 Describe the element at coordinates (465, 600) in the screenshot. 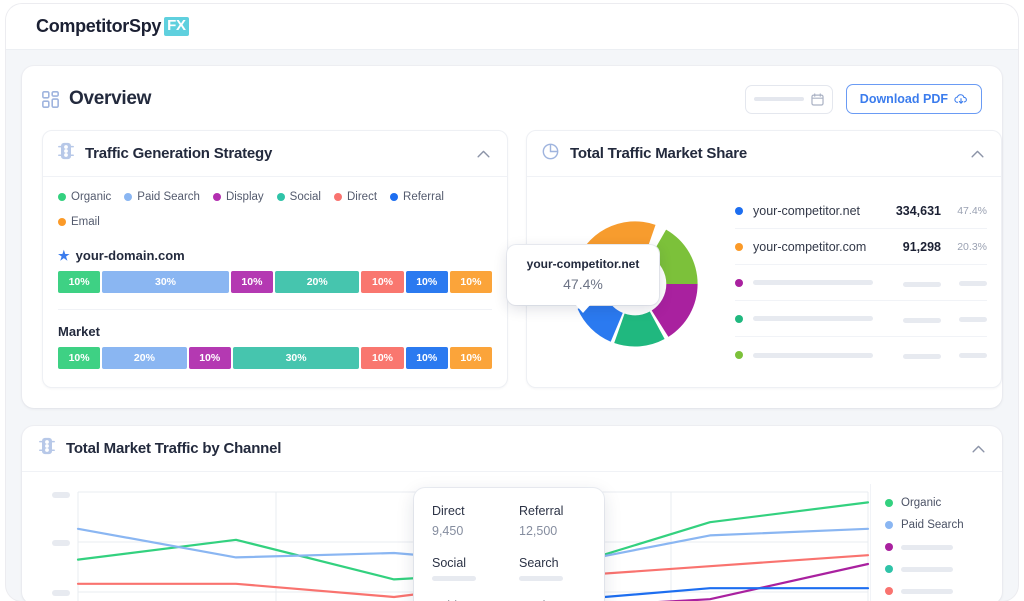

I see `chart-tooltip-label: Paid` at that location.